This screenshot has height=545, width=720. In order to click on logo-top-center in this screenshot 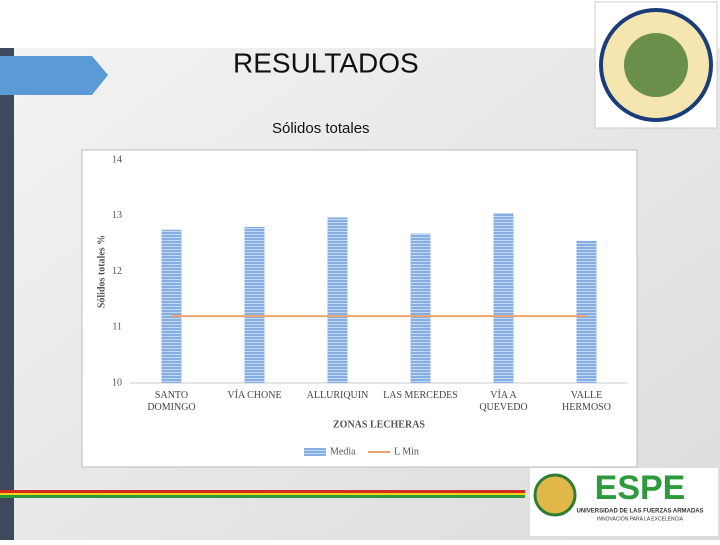, I will do `click(656, 65)`.